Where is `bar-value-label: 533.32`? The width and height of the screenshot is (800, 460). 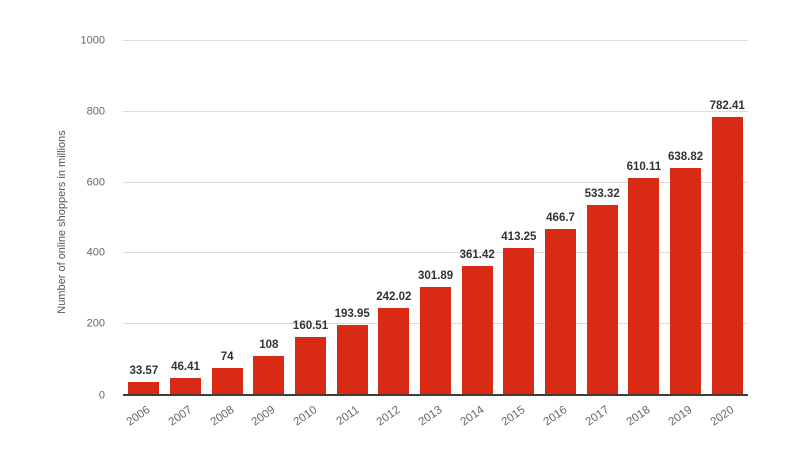
bar-value-label: 533.32 is located at coordinates (602, 194).